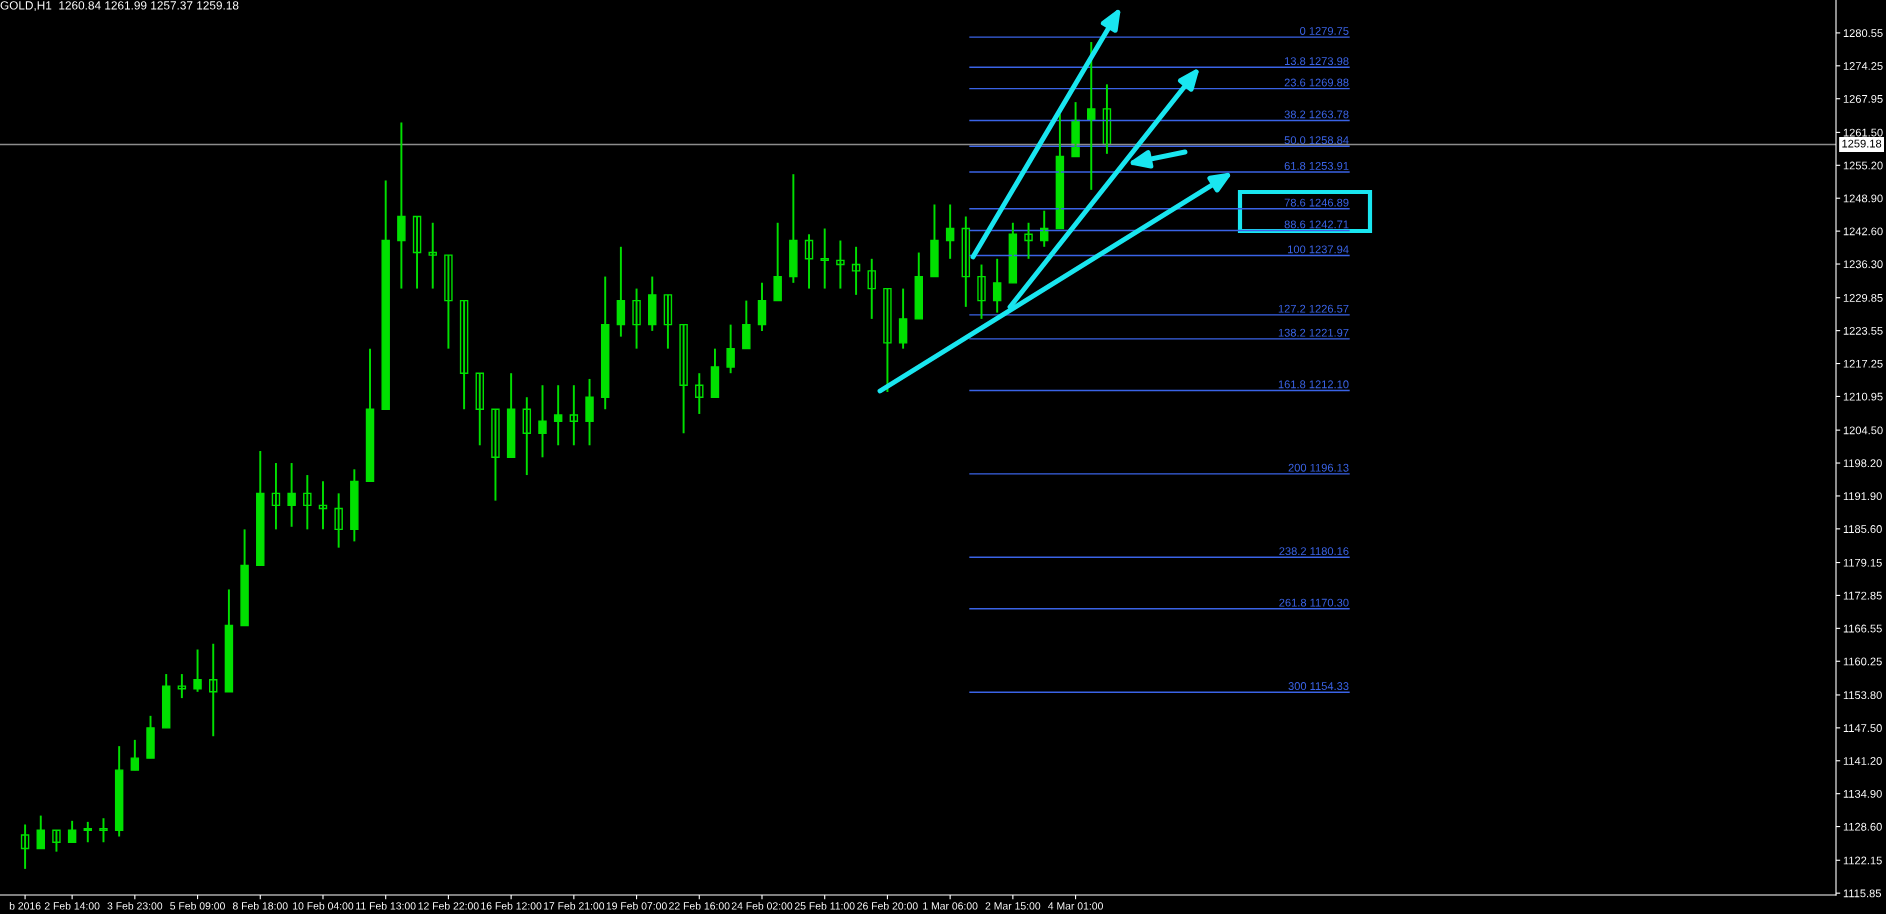  Describe the element at coordinates (1316, 202) in the screenshot. I see `ref-line-label: 78.6 1246.89` at that location.